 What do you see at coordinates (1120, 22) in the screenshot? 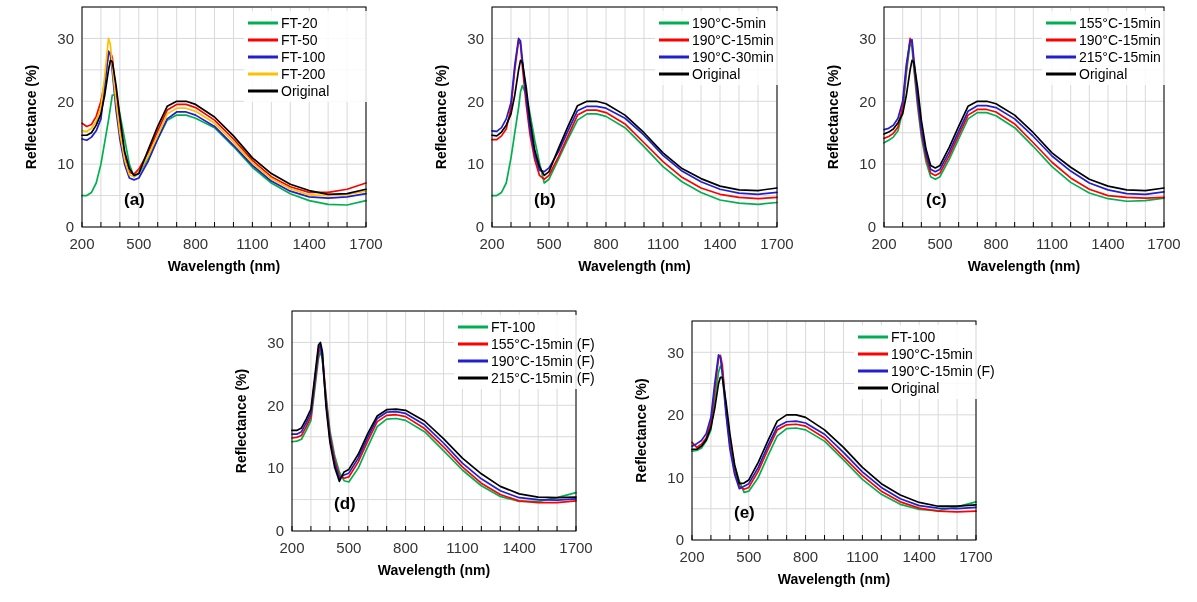
I see `legend-label: 155°C-15min` at bounding box center [1120, 22].